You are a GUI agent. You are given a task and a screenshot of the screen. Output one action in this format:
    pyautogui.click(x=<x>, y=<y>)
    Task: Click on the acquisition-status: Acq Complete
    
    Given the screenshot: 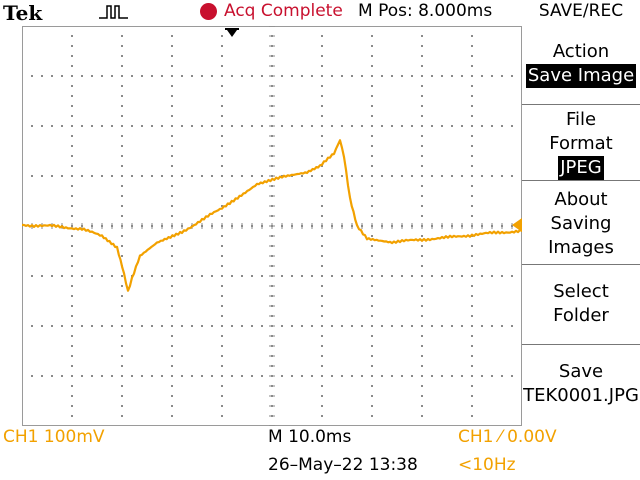 What is the action you would take?
    pyautogui.click(x=283, y=11)
    